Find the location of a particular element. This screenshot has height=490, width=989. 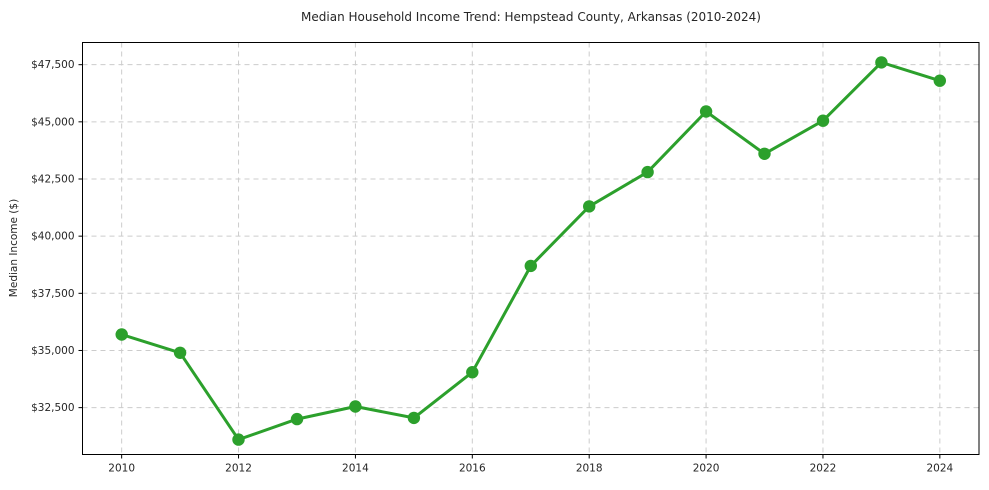

x-tick-label: 2022 is located at coordinates (823, 469).